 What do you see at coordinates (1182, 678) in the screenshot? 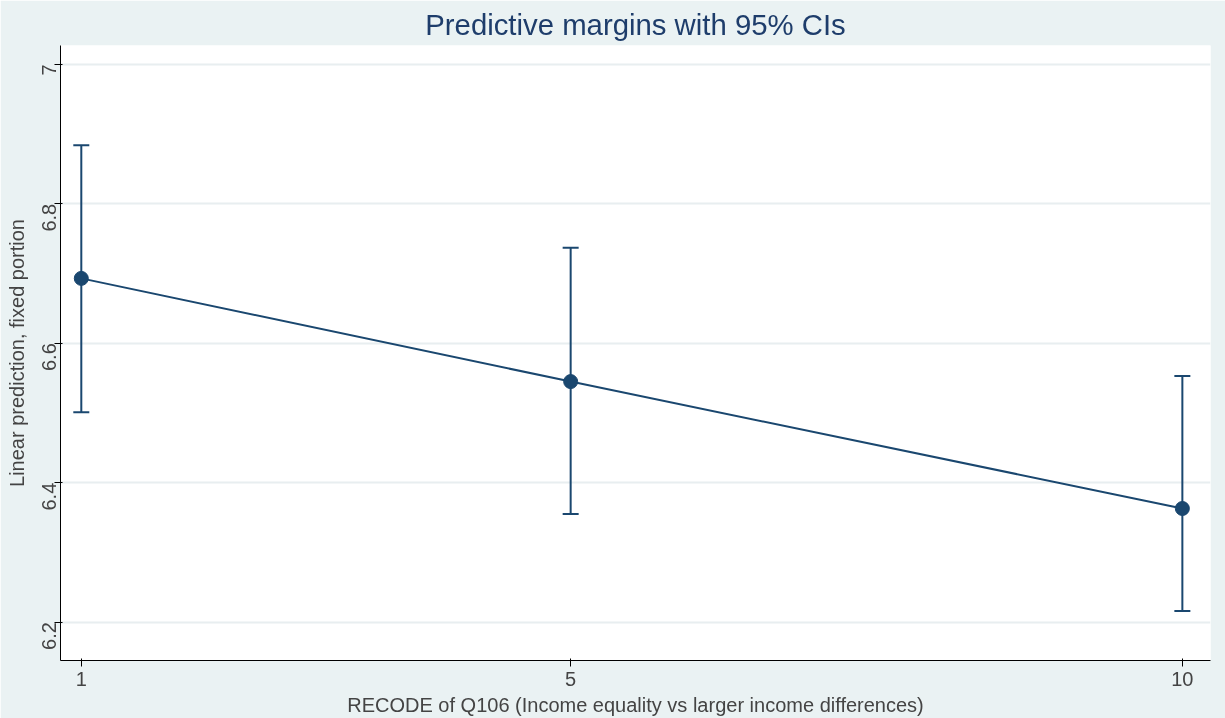
I see `x-tick-label: 10` at bounding box center [1182, 678].